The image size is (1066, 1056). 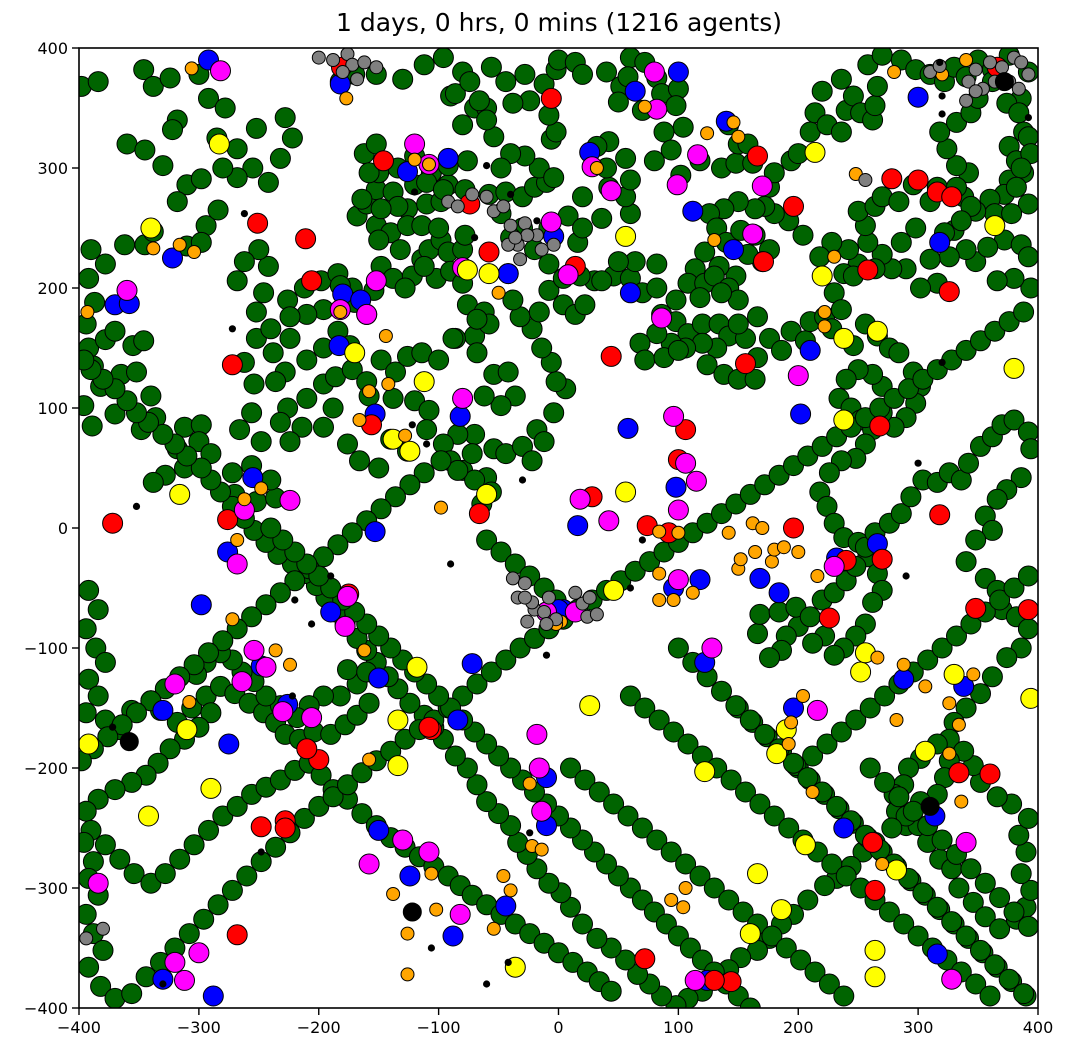 I want to click on y-tick-label: −100, so click(x=46, y=648).